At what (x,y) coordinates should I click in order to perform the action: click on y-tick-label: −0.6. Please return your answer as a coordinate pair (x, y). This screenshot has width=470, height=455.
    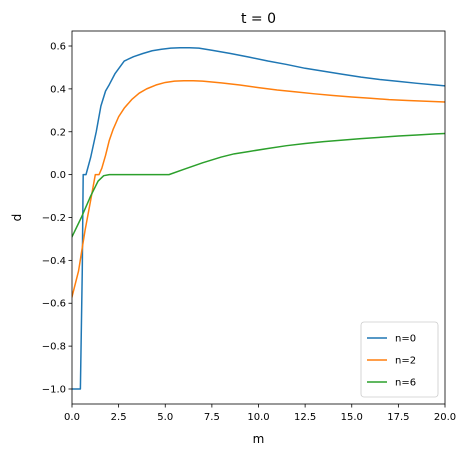
    Looking at the image, I should click on (54, 304).